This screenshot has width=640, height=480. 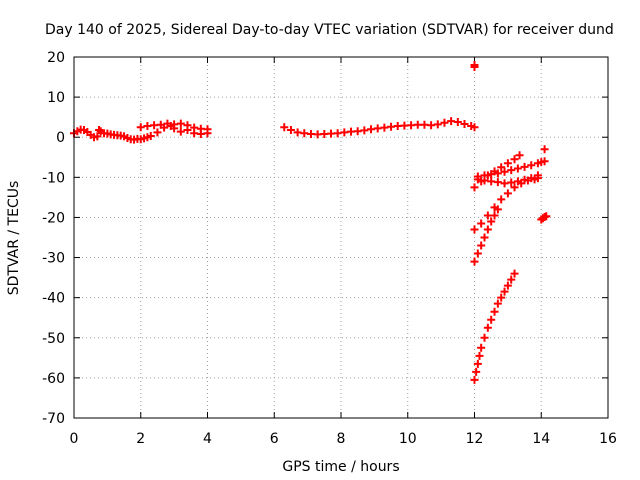 I want to click on y-tick-label: 0, so click(x=60, y=138).